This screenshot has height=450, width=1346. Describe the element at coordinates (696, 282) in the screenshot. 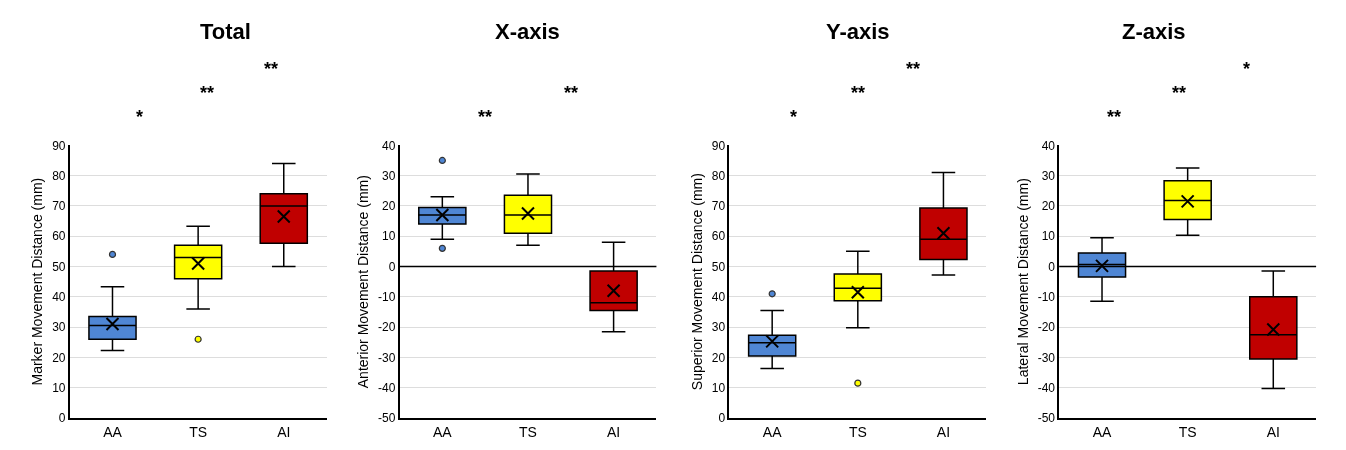

I see `y-axis-title: Superior Movement Distance (mm)` at that location.